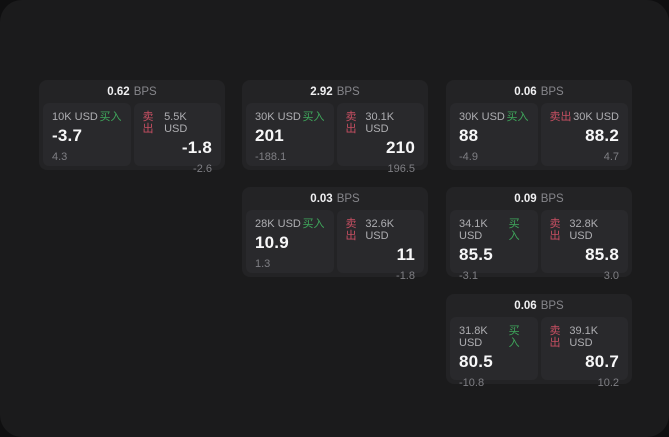  I want to click on buy-delta: -10.8, so click(472, 383).